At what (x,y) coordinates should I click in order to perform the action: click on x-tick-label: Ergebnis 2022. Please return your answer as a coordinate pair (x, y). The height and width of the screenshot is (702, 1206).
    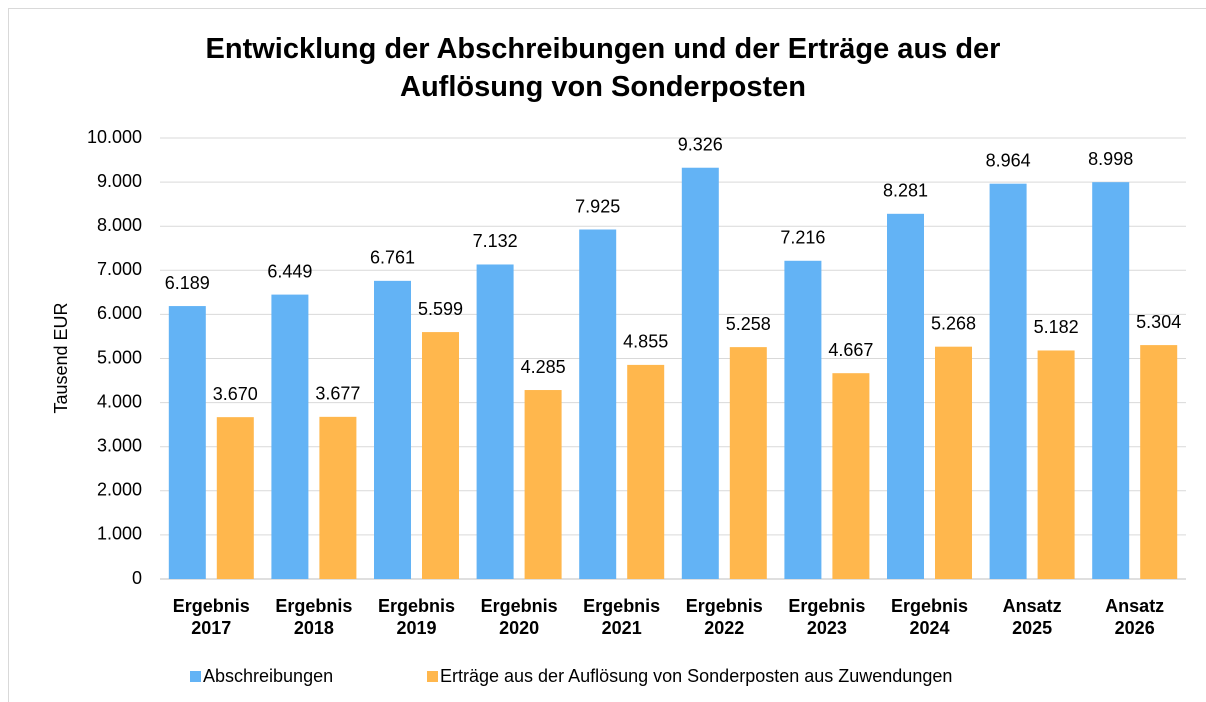
    Looking at the image, I should click on (724, 617).